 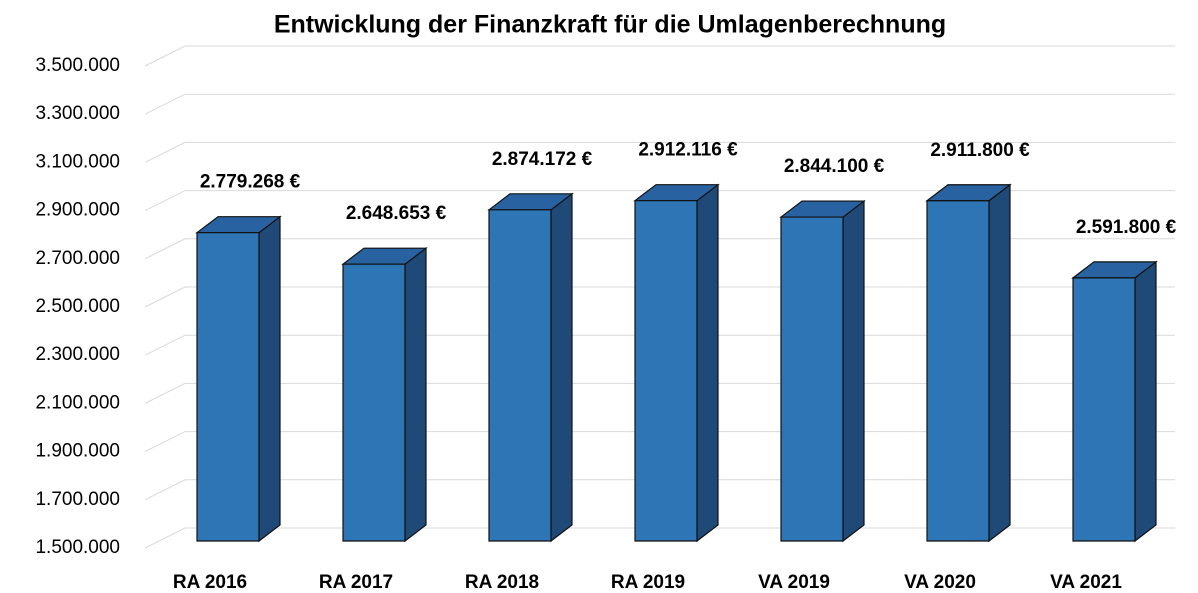 I want to click on value-label: 2.648.653 €, so click(x=396, y=213).